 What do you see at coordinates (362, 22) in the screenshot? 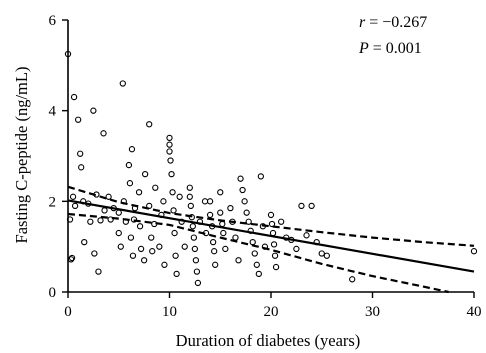
I see `r-symbol: r` at bounding box center [362, 22].